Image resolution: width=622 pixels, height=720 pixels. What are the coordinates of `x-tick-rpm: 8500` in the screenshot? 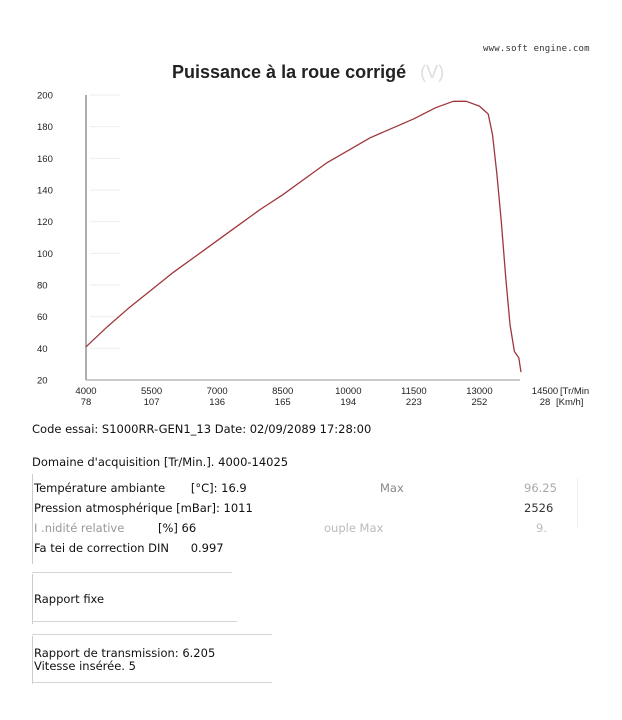 It's located at (282, 391).